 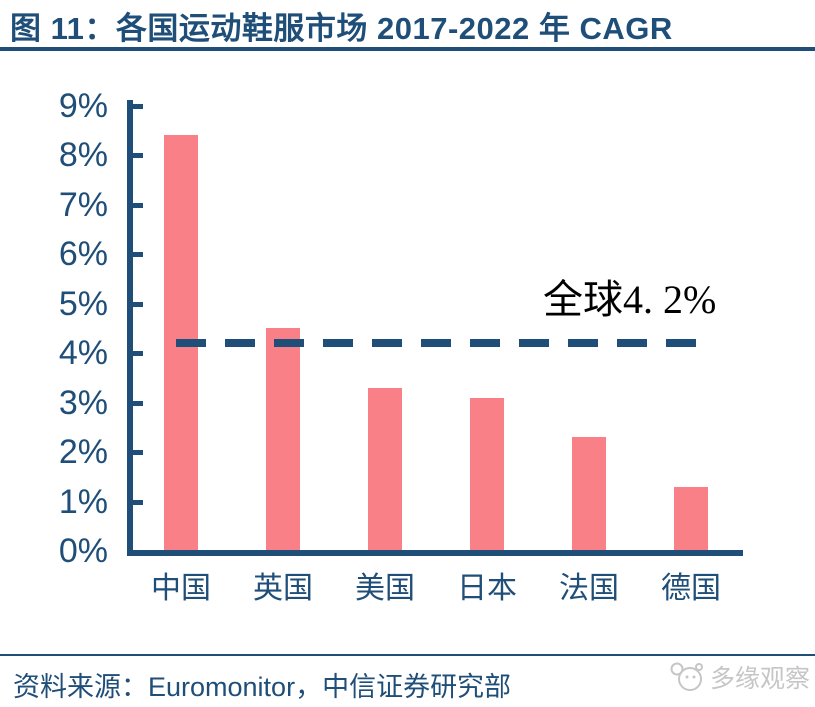 I want to click on watermark: 多缘观察, so click(x=738, y=677).